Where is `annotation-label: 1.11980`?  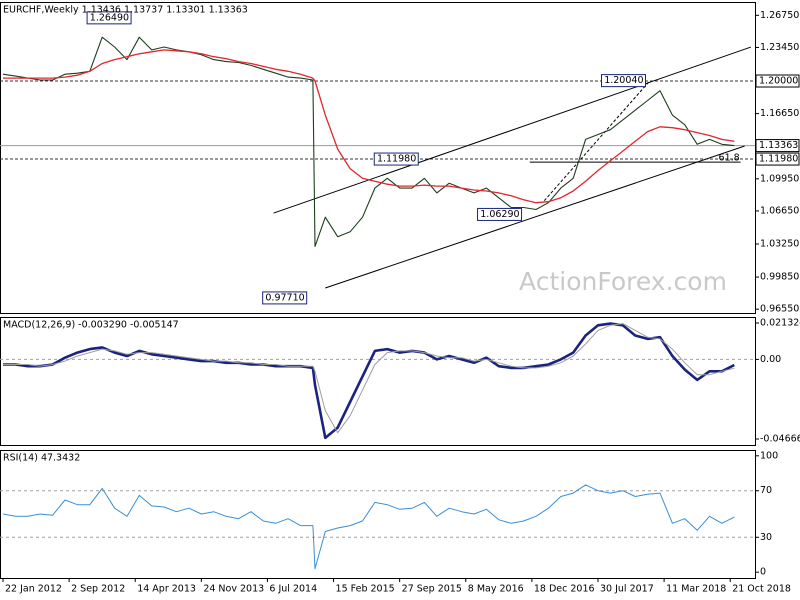
annotation-label: 1.11980 is located at coordinates (396, 159).